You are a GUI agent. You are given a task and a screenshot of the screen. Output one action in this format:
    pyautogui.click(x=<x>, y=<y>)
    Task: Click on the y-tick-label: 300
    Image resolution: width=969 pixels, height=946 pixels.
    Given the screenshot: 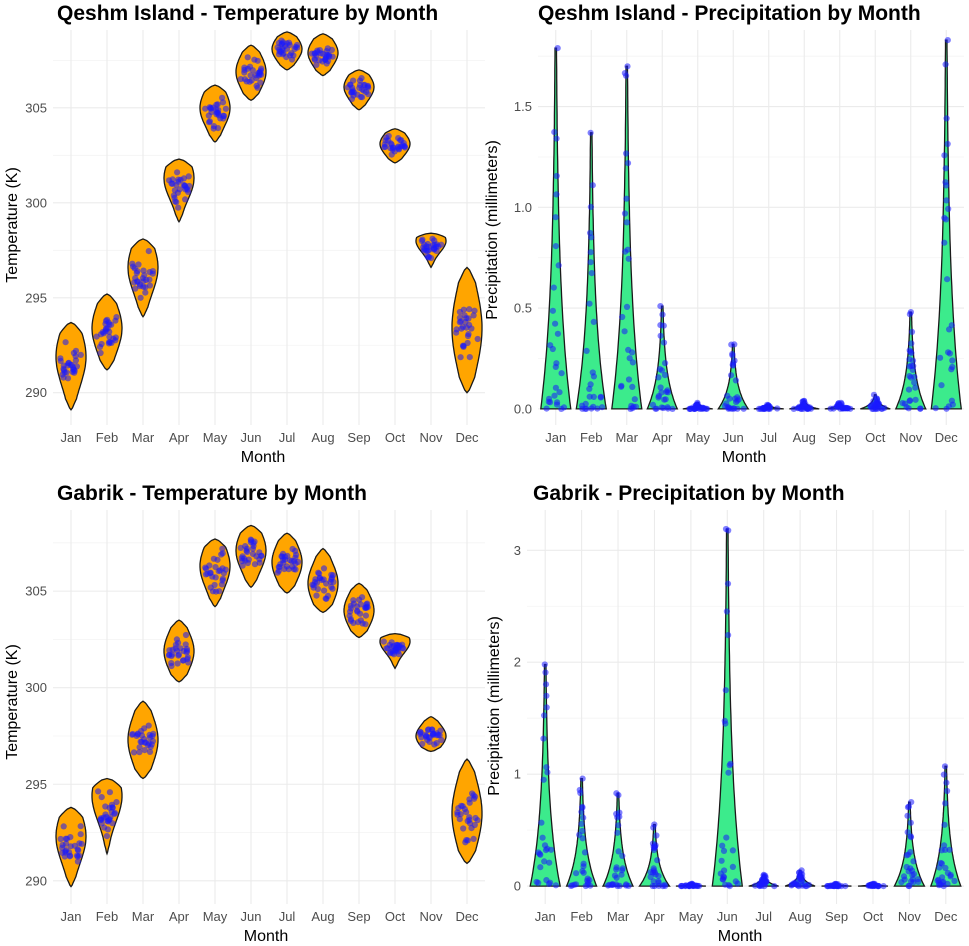 What is the action you would take?
    pyautogui.click(x=36, y=687)
    